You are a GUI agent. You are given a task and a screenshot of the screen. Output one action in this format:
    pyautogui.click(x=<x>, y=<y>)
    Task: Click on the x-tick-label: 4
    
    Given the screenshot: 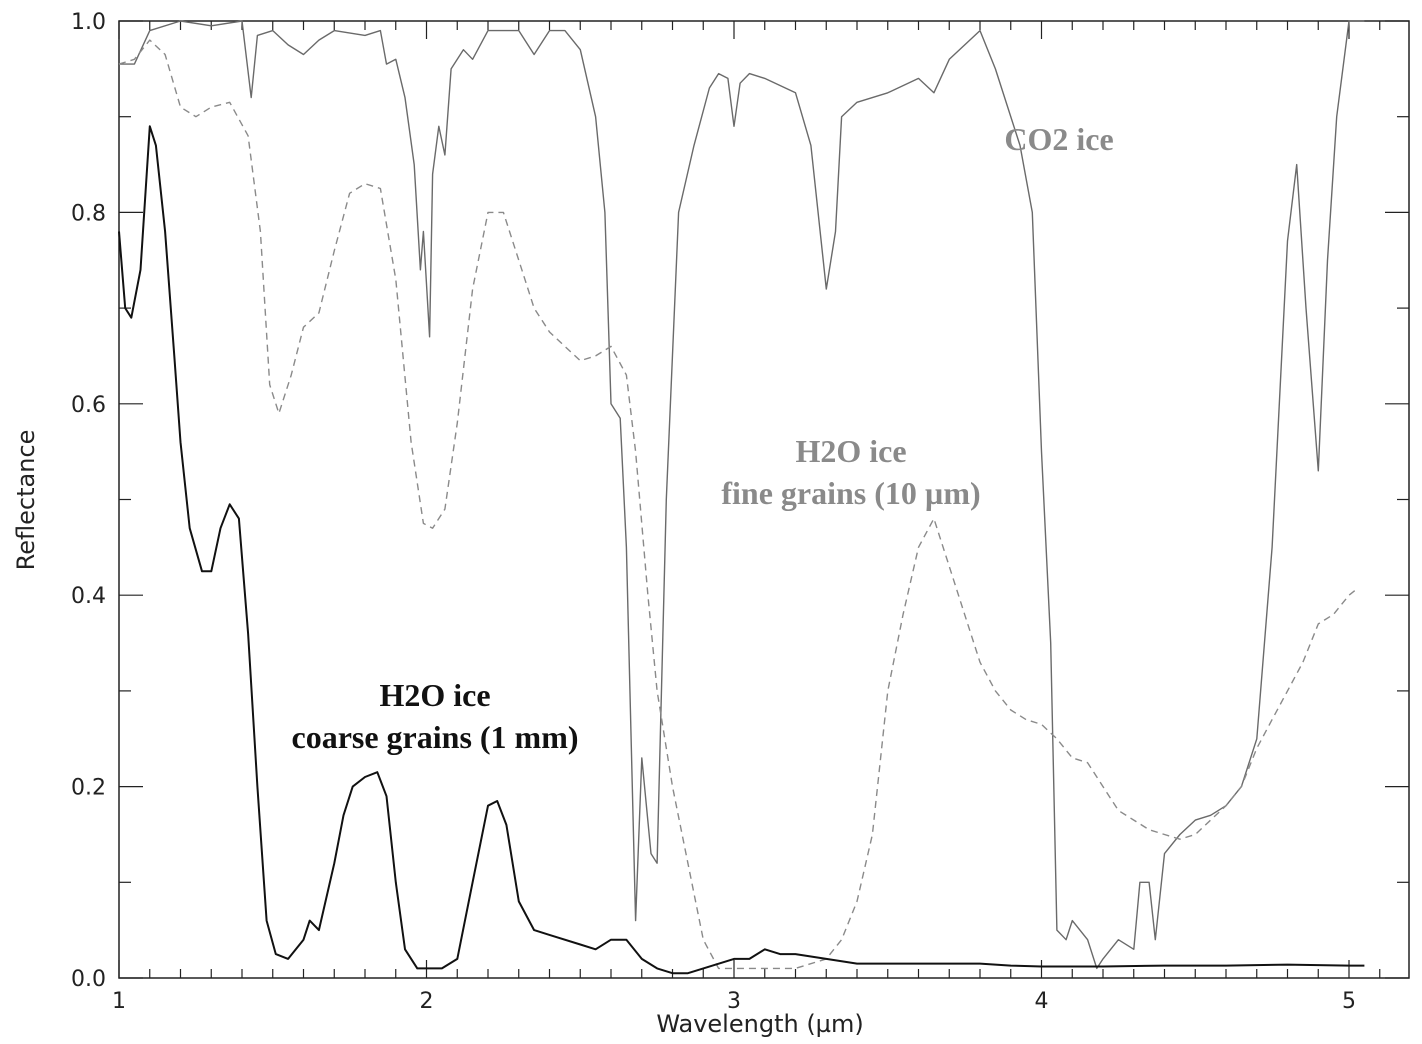 What is the action you would take?
    pyautogui.click(x=1042, y=1001)
    